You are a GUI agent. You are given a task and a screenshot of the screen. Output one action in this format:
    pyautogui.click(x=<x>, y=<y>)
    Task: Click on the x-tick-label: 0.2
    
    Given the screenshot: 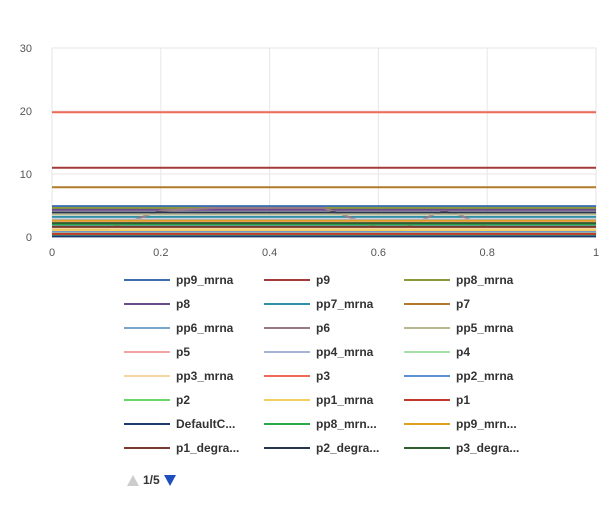 What is the action you would take?
    pyautogui.click(x=160, y=253)
    